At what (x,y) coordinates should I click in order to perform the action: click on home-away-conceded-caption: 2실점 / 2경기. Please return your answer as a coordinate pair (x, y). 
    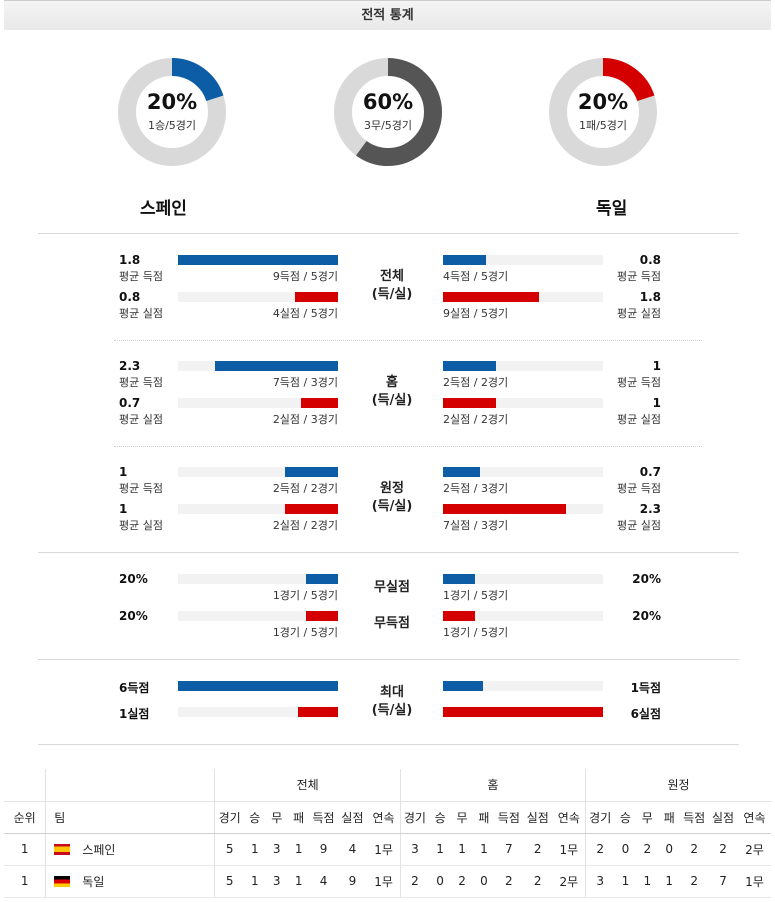
    Looking at the image, I should click on (305, 525).